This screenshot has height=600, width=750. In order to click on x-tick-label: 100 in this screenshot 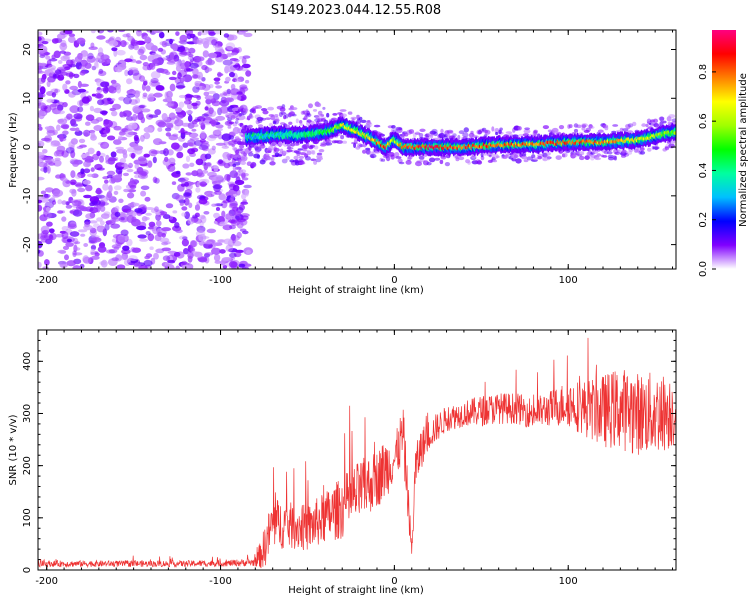, I will do `click(568, 280)`.